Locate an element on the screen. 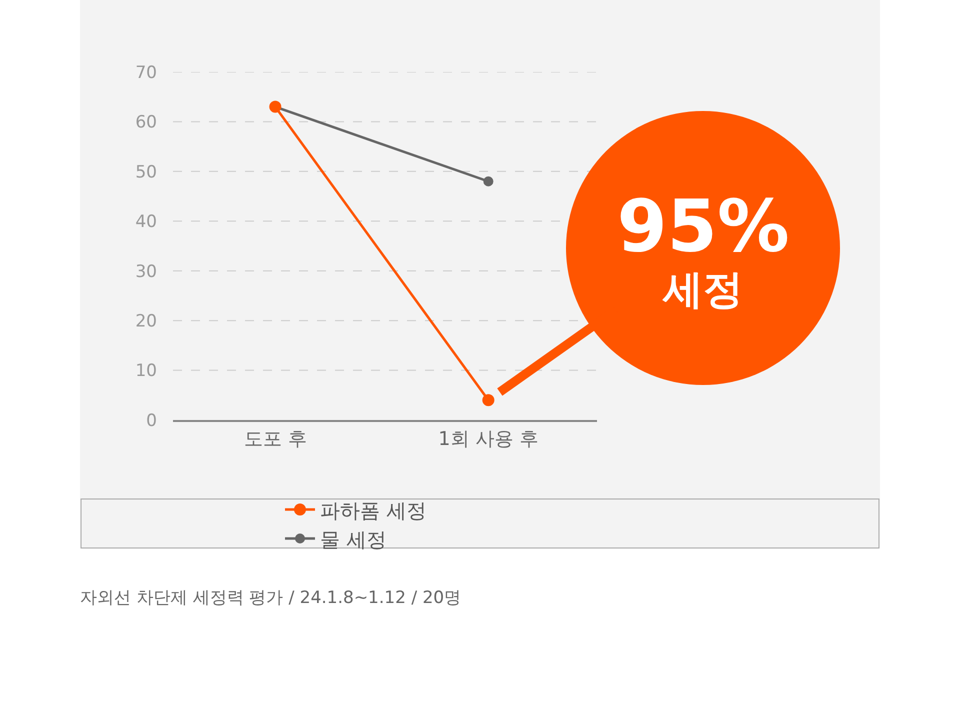 Image resolution: width=960 pixels, height=718 pixels. legend-label: 물 세정 is located at coordinates (353, 539).